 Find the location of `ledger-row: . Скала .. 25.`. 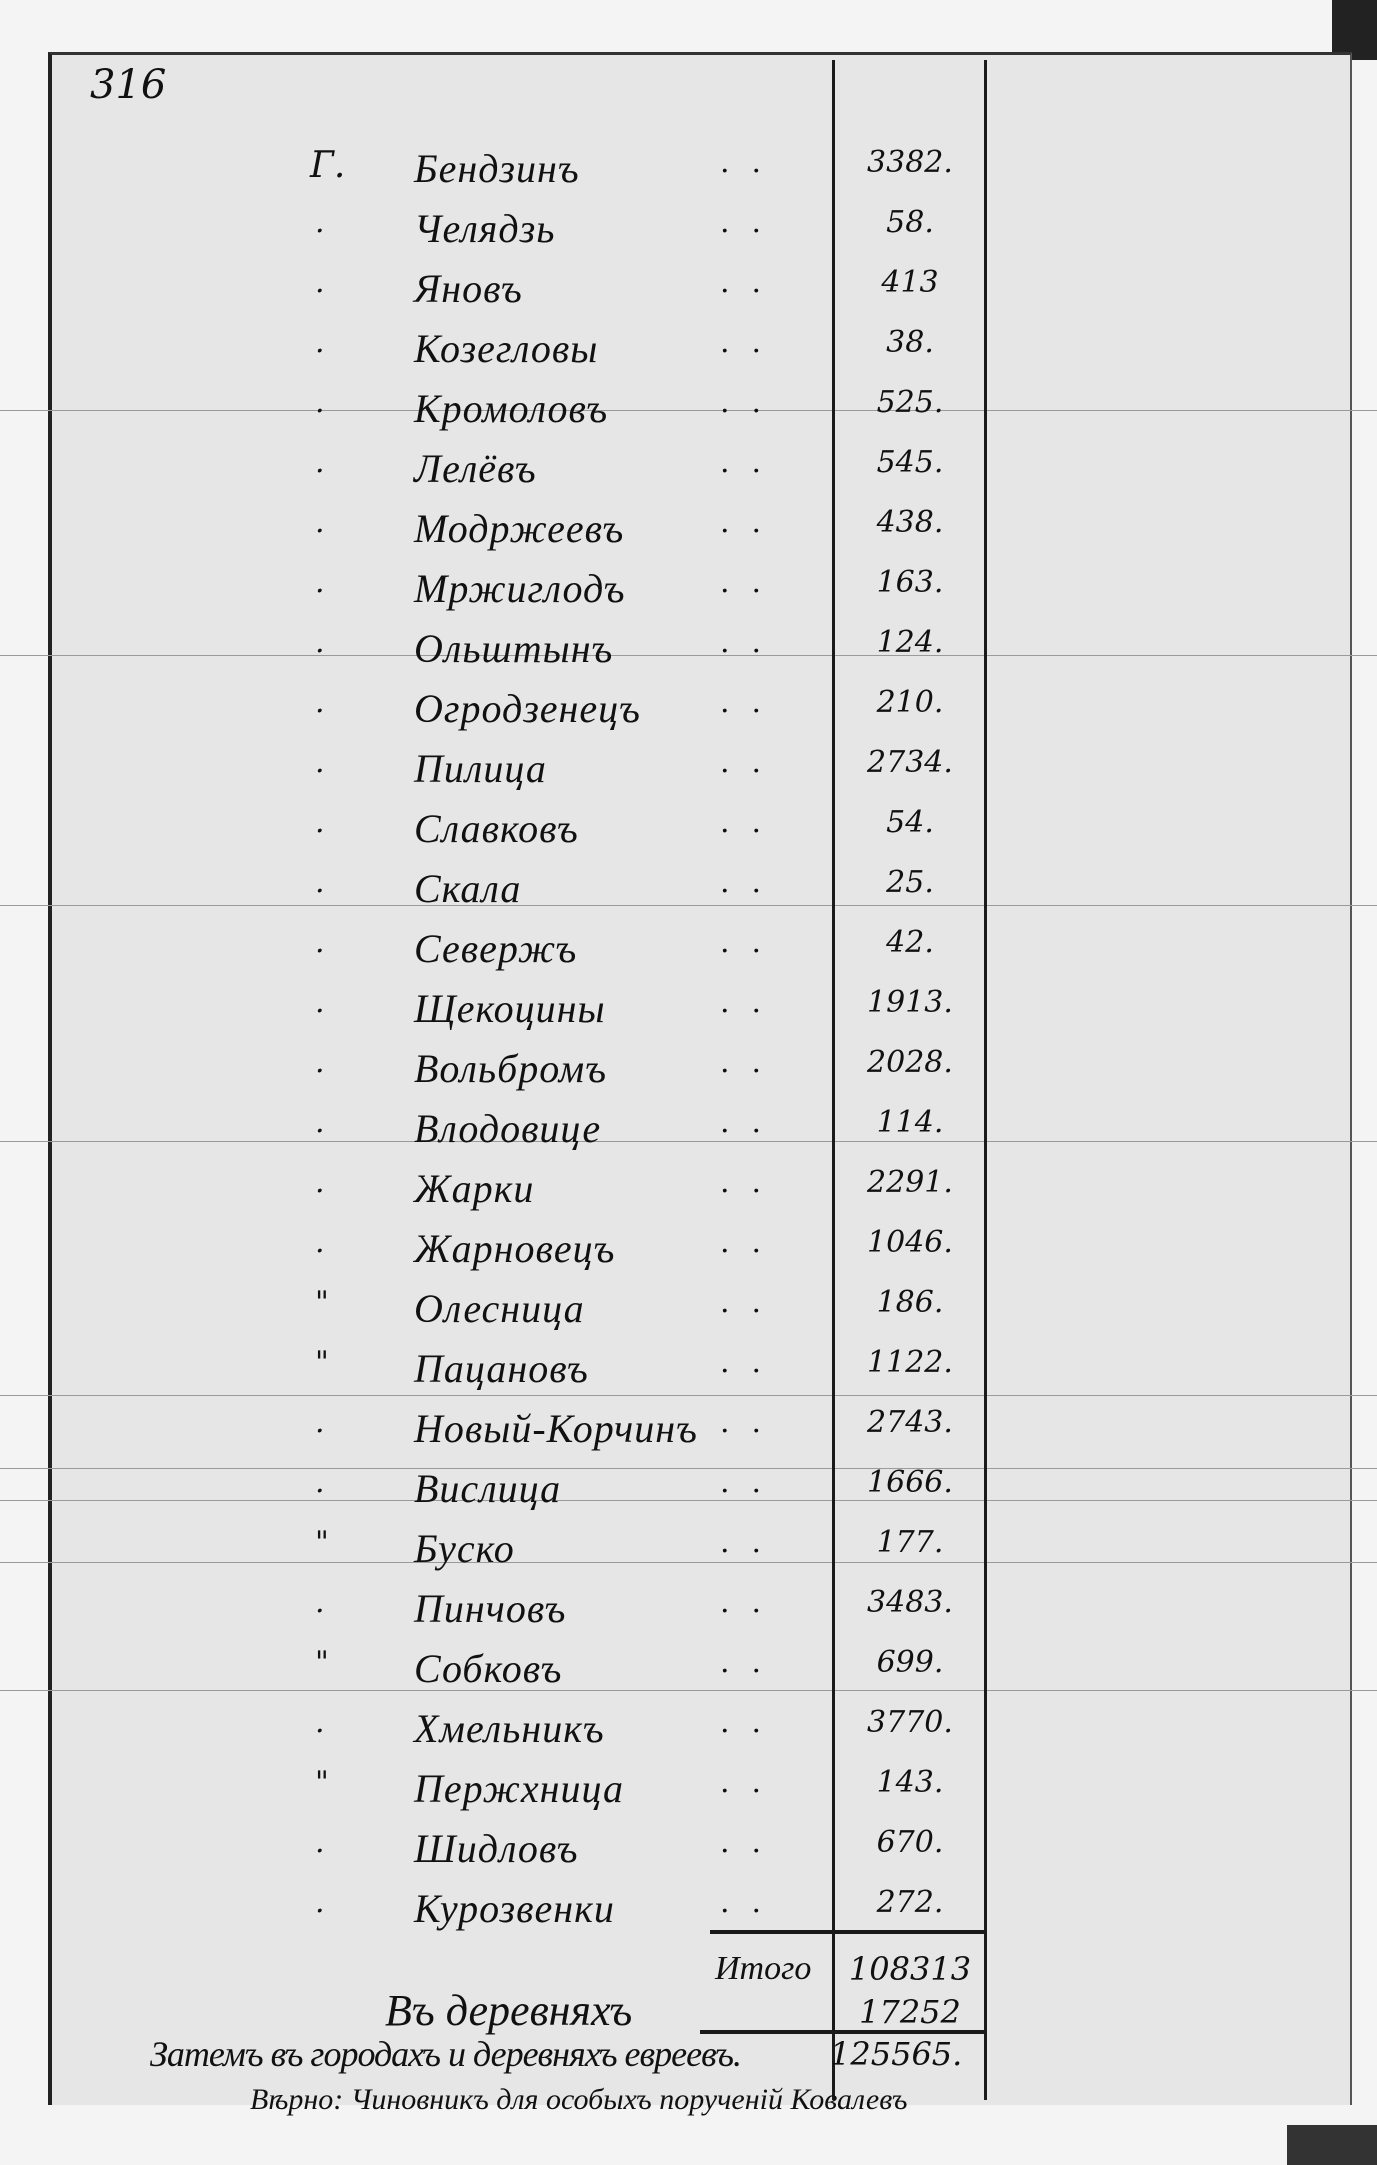

ledger-row: . Скала .. 25. is located at coordinates (500, 895).